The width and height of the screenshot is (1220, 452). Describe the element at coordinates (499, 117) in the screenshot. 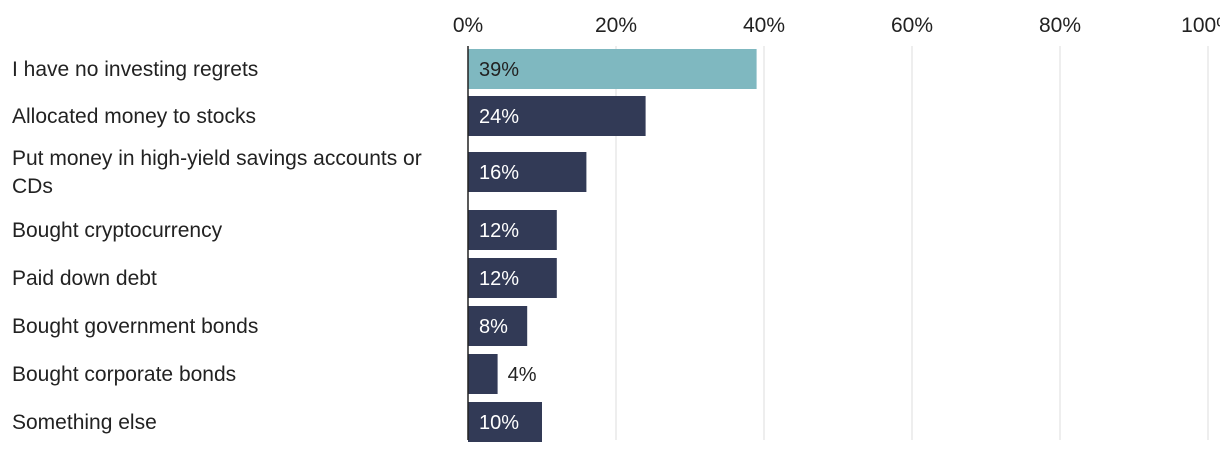

I see `bar-value-label: 24%` at that location.